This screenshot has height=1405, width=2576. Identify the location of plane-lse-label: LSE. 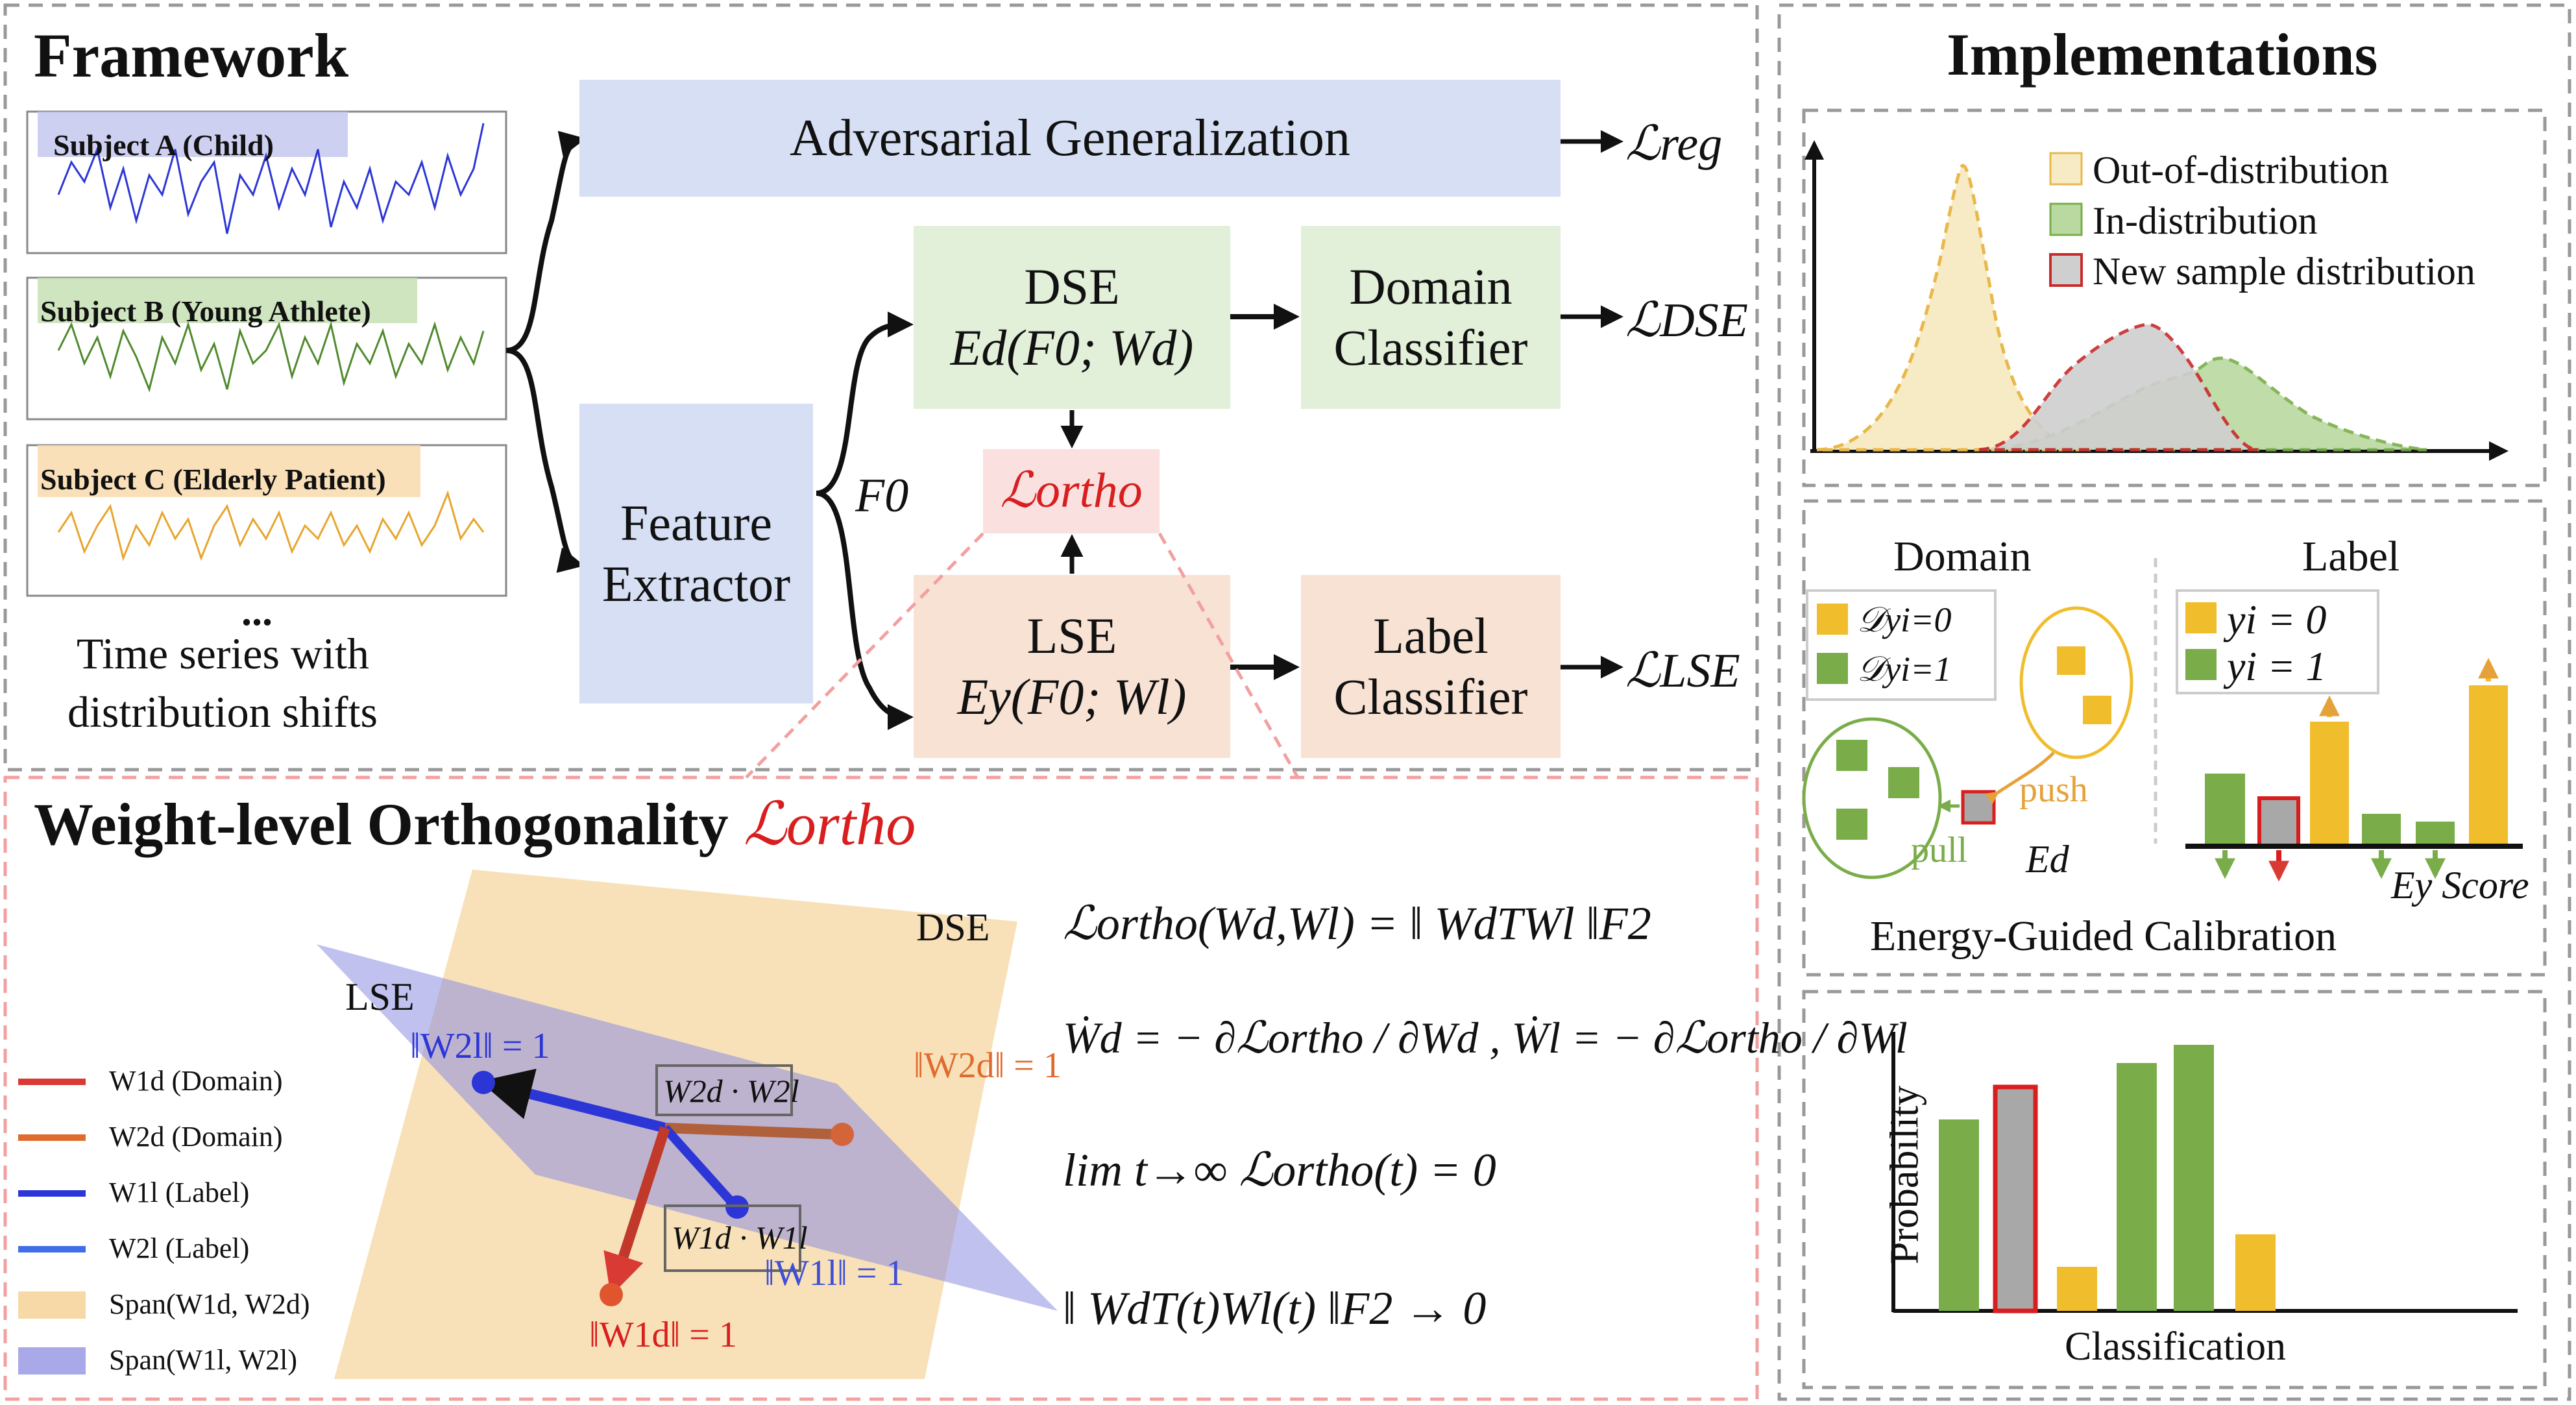
(380, 996).